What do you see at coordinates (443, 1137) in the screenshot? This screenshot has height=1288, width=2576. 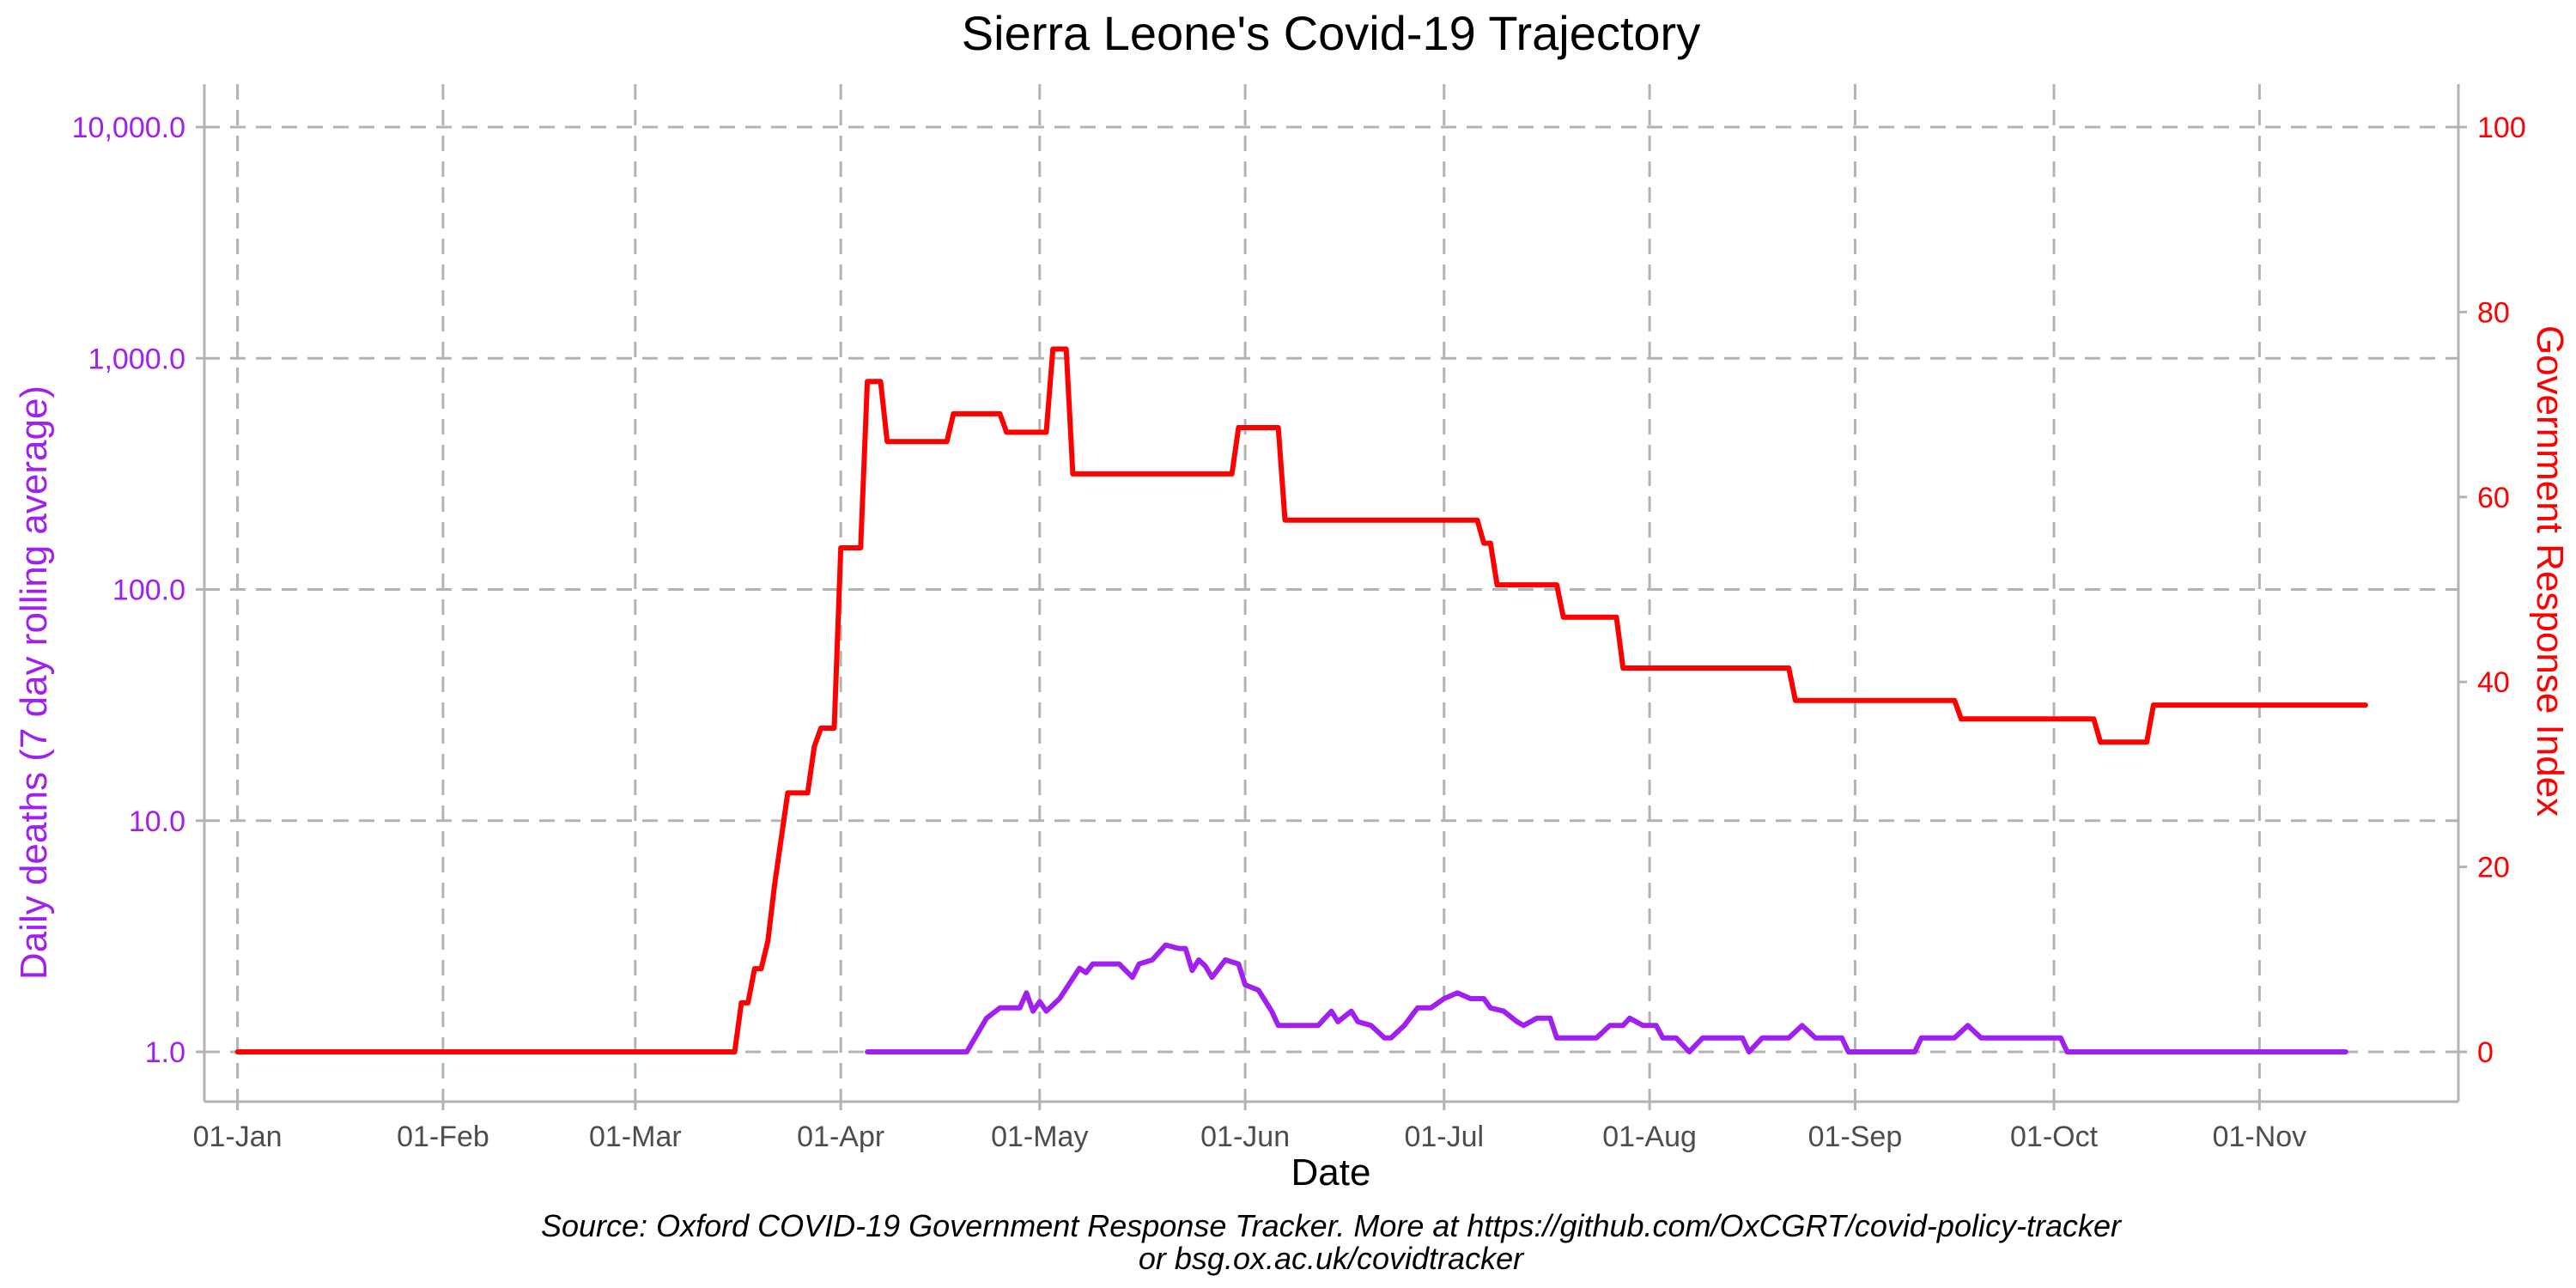 I see `x-tick-label: 01-Feb` at bounding box center [443, 1137].